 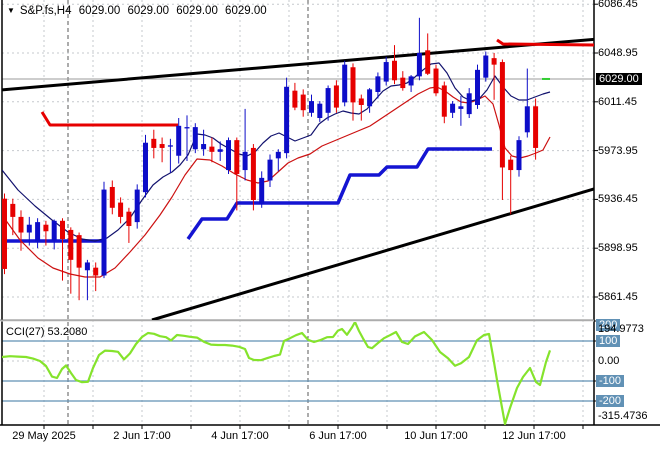 What do you see at coordinates (618, 248) in the screenshot?
I see `price-axis-label: 5898.95` at bounding box center [618, 248].